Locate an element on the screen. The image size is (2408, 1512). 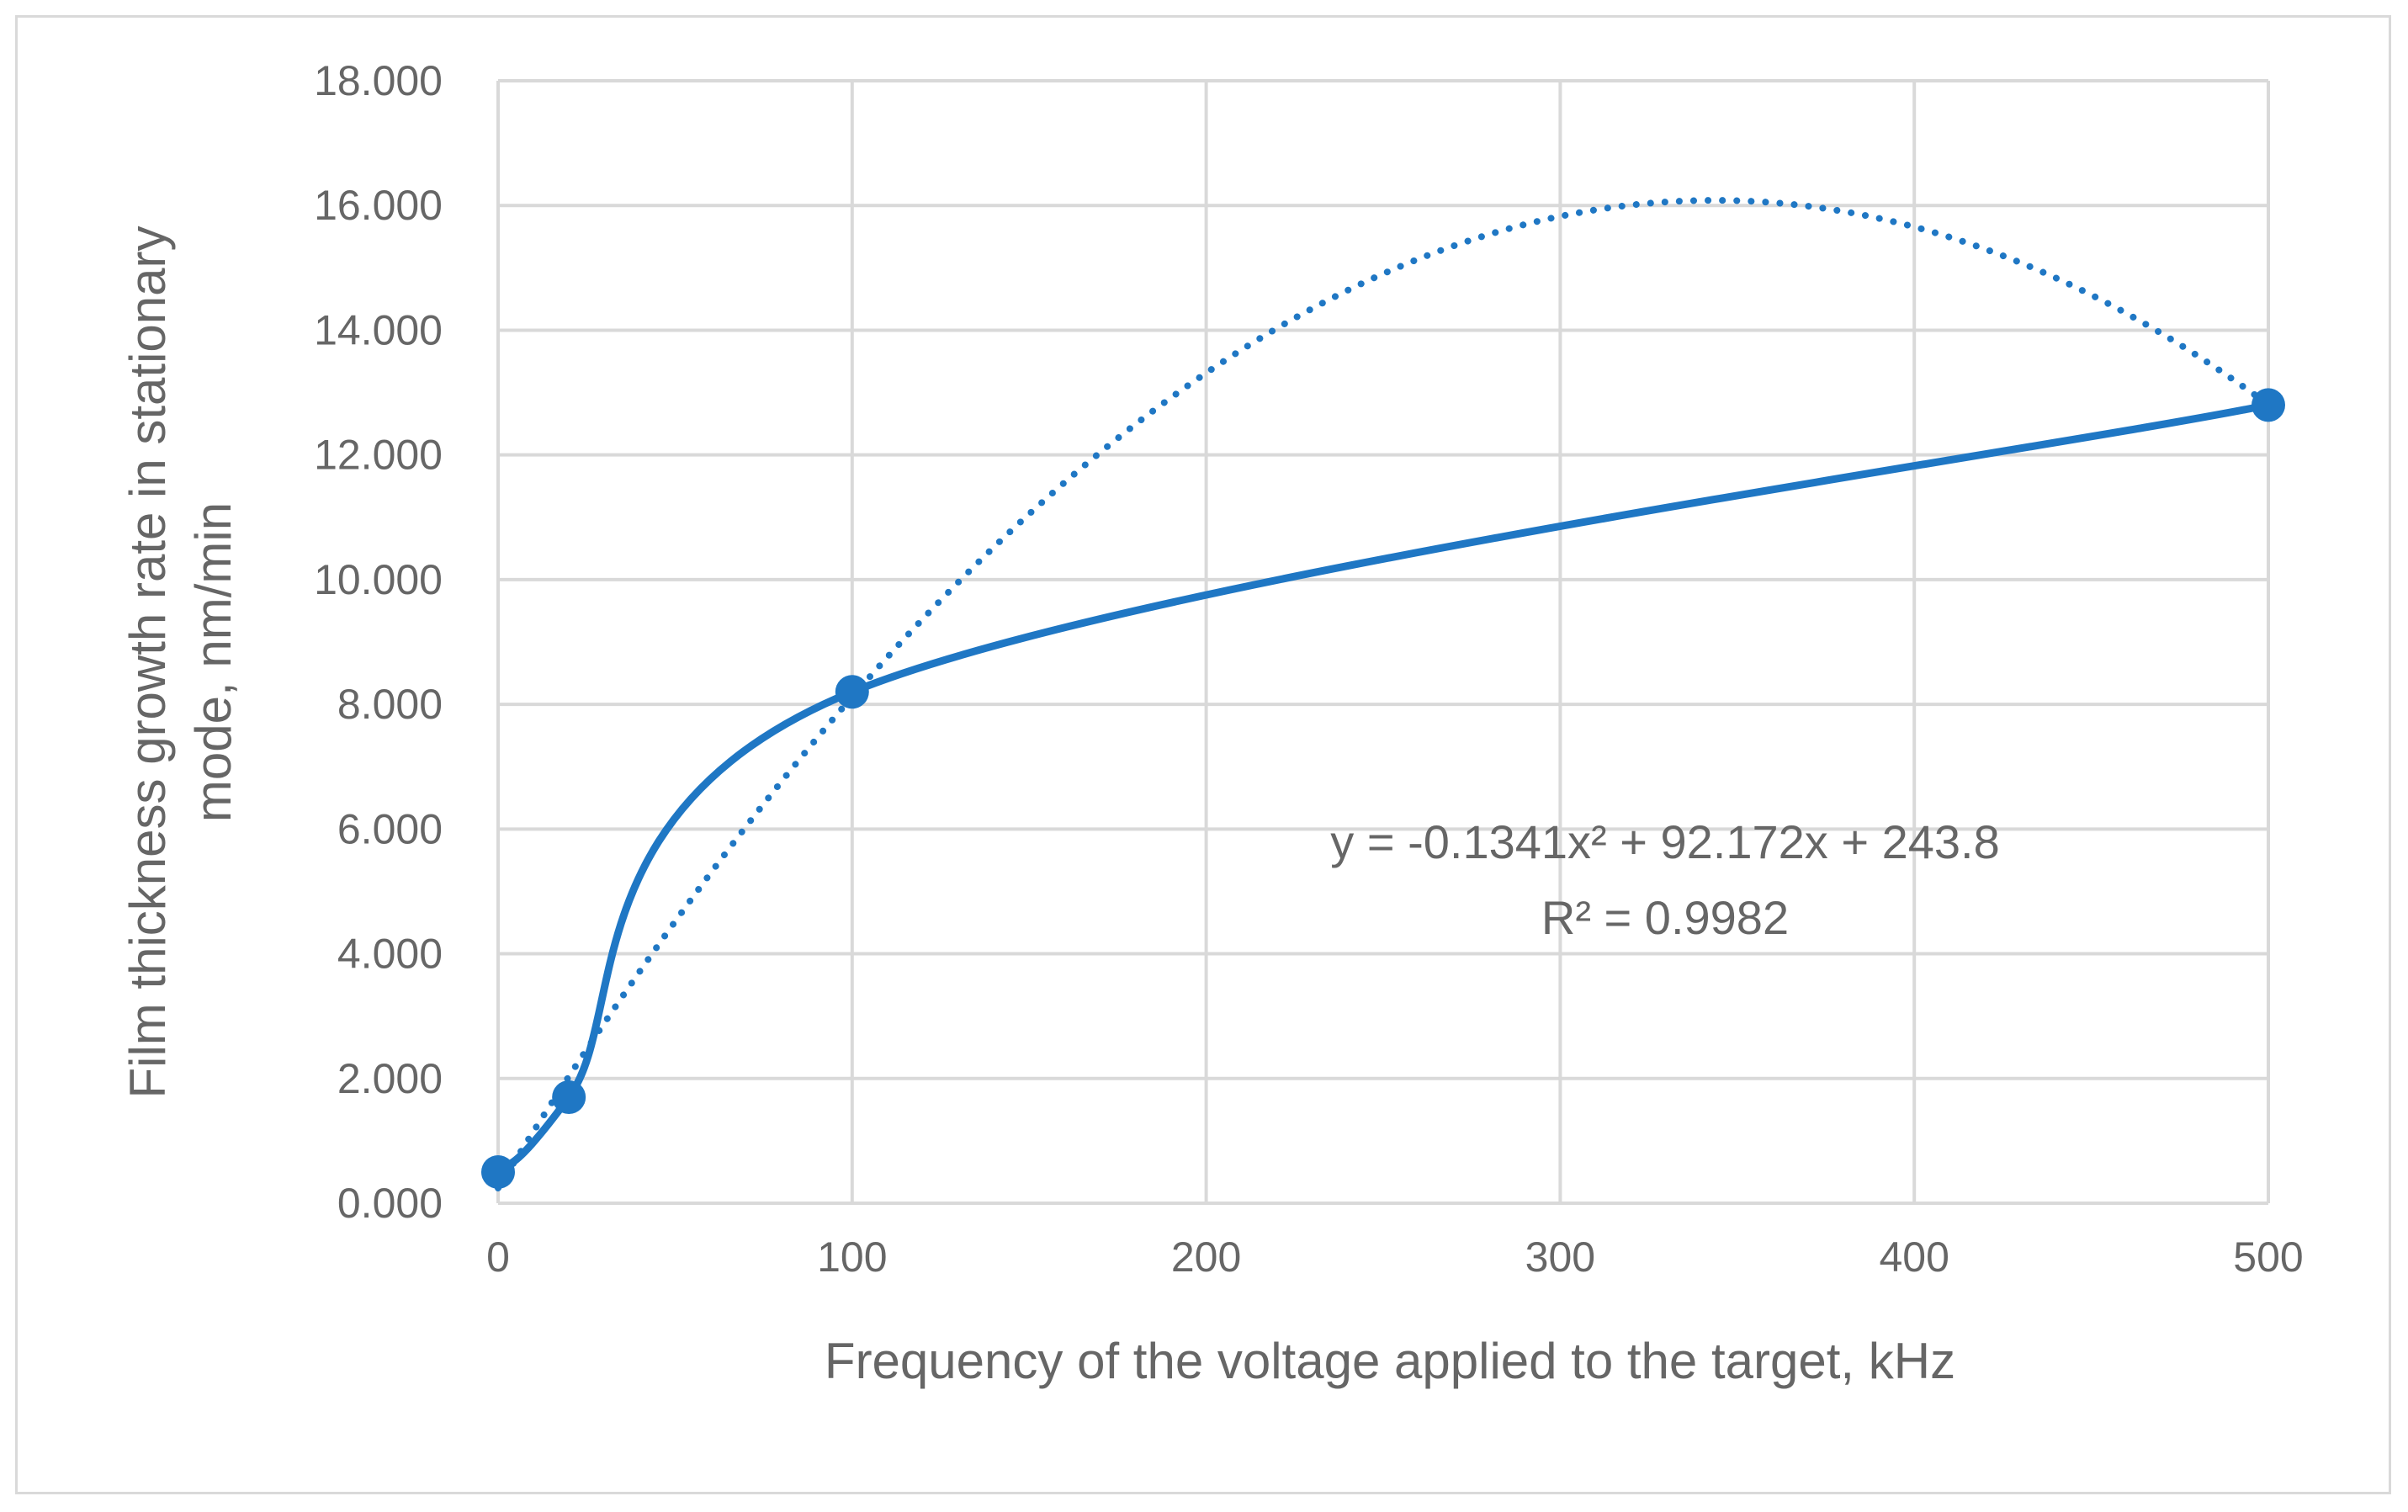
x-tick-label: 400 is located at coordinates (1914, 1257).